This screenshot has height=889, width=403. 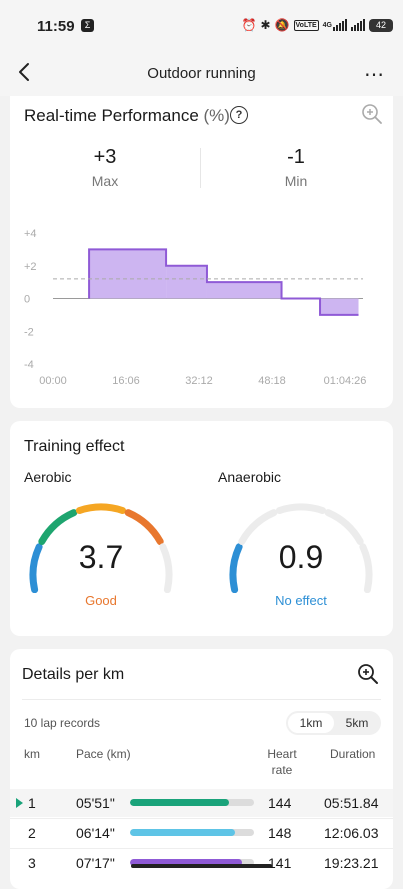 I want to click on row-duration: 19:23.21, so click(x=351, y=863).